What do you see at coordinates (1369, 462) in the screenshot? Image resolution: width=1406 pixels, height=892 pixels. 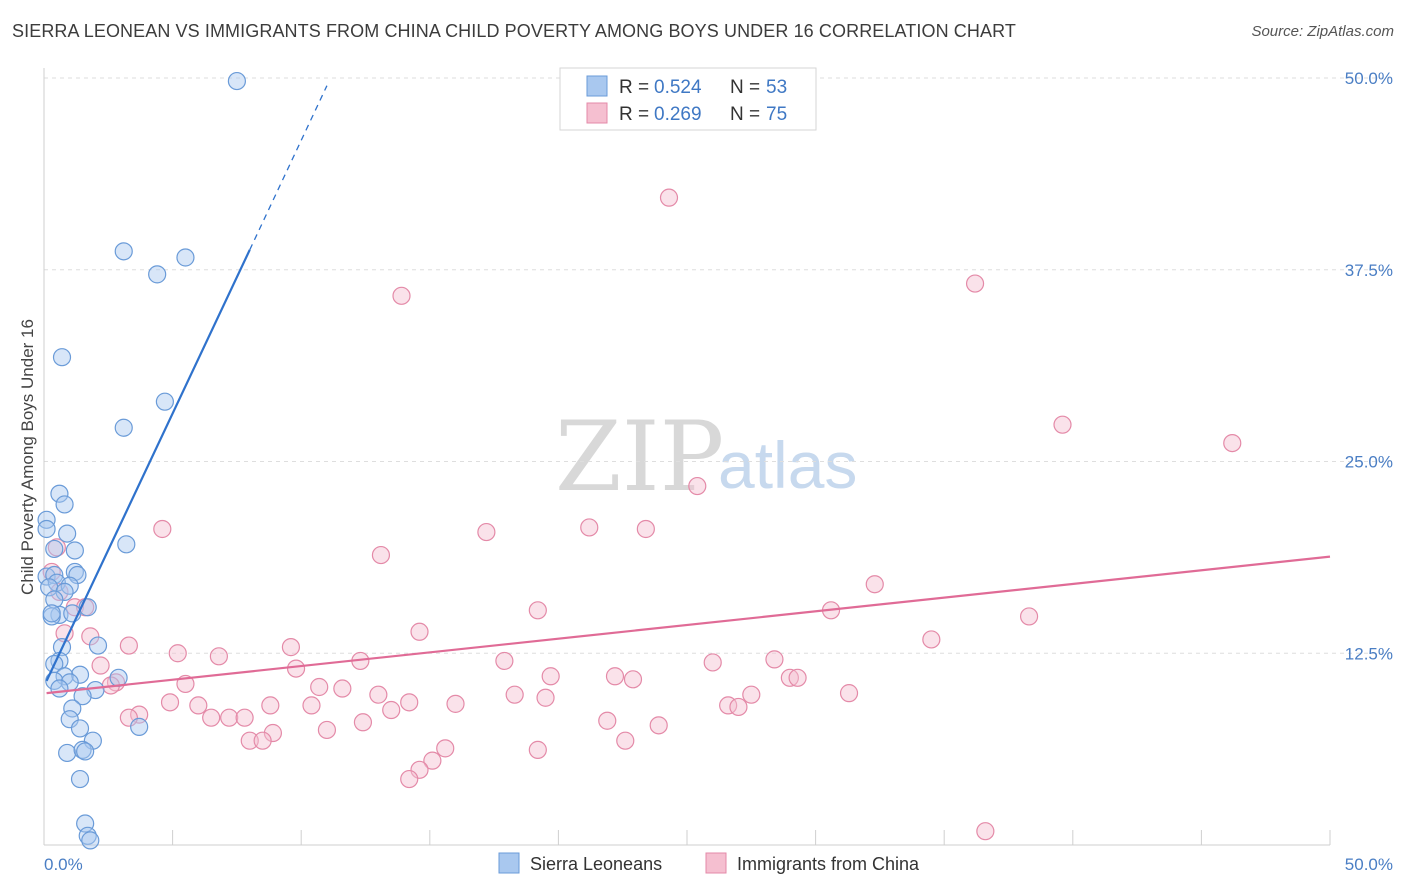 I see `y-tick-label-1: 25.0%` at bounding box center [1369, 462].